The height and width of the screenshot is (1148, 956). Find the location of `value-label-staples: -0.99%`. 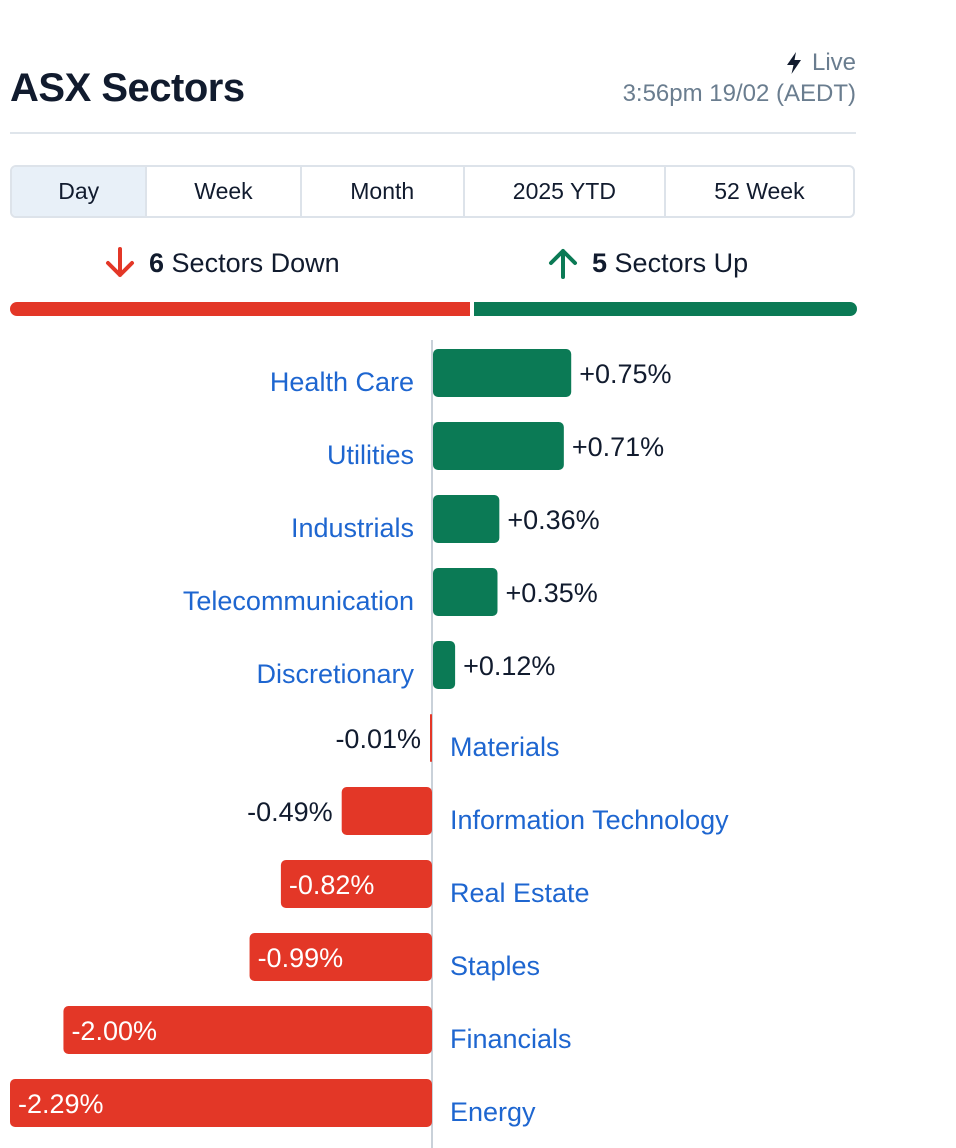

value-label-staples: -0.99% is located at coordinates (301, 958).